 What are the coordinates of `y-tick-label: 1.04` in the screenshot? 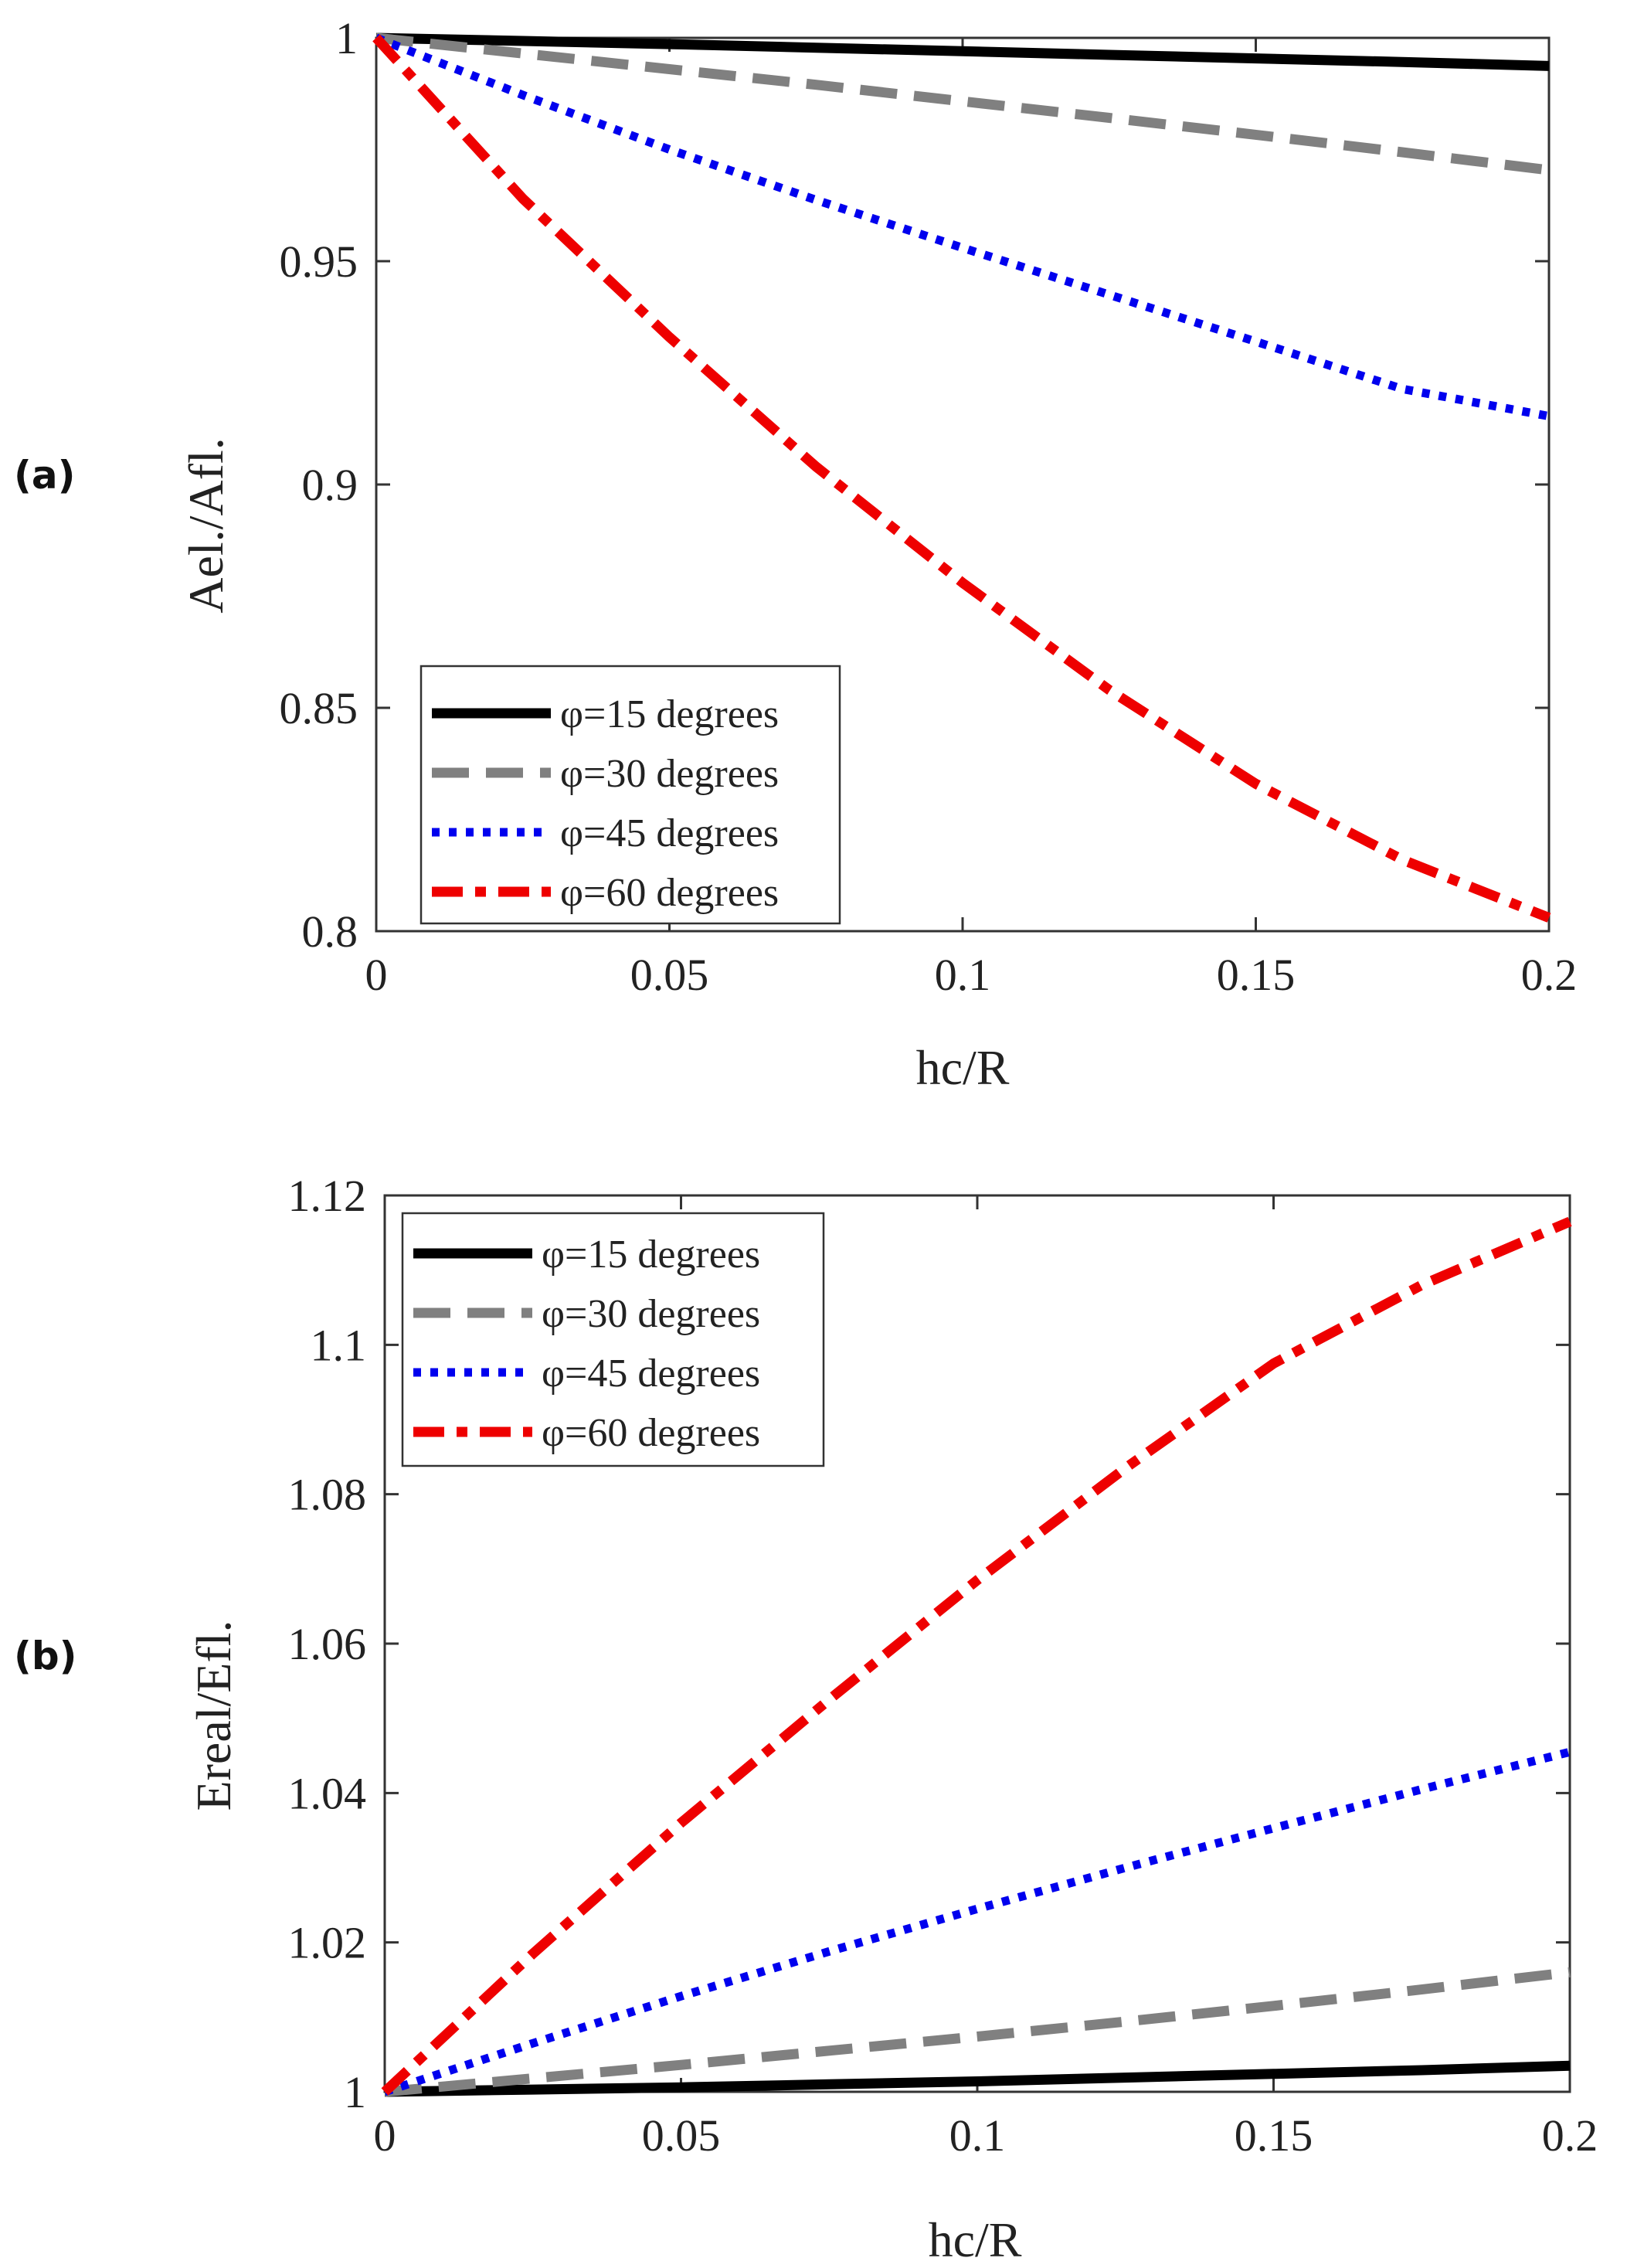 It's located at (327, 1793).